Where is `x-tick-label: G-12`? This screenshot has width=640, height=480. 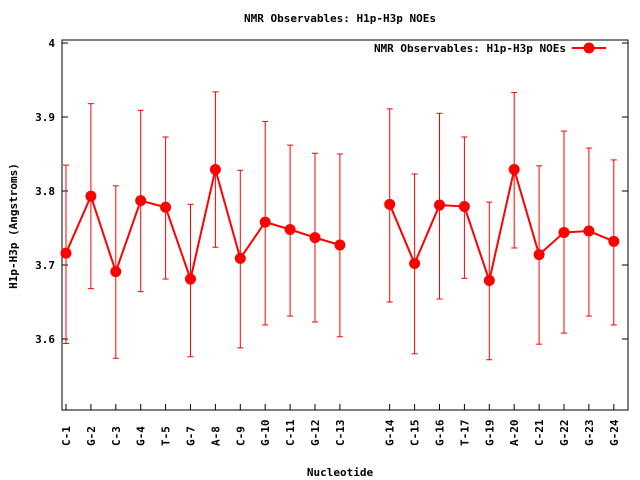 x-tick-label: G-12 is located at coordinates (315, 433).